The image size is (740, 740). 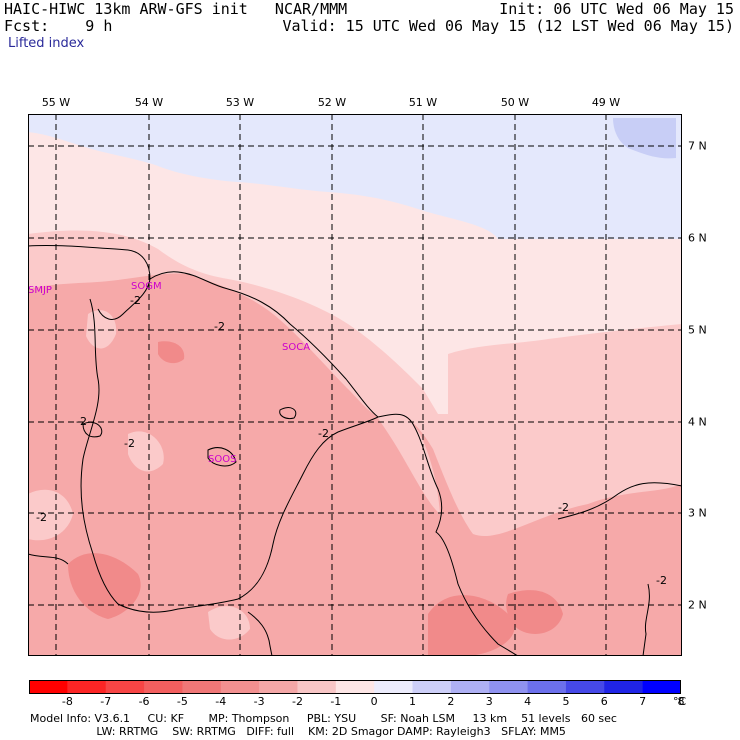 What do you see at coordinates (46, 43) in the screenshot?
I see `field-name: Lifted index` at bounding box center [46, 43].